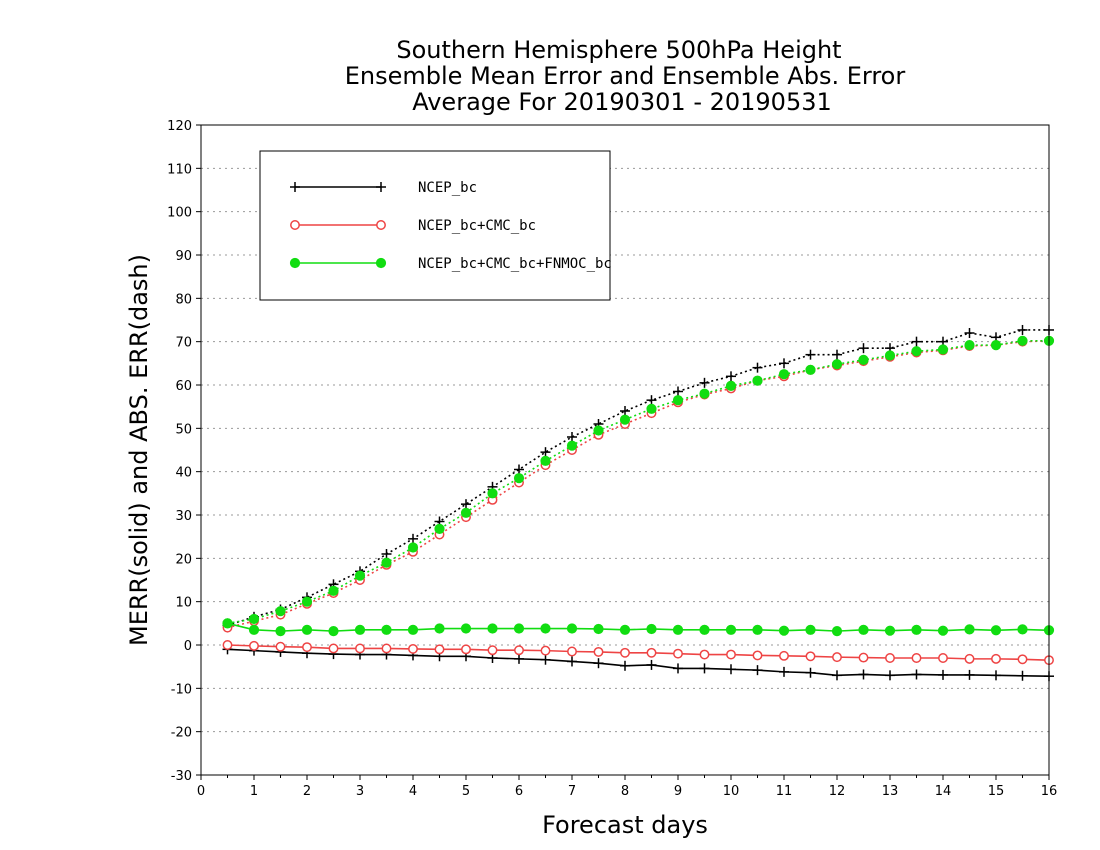 The width and height of the screenshot is (1100, 850). Describe the element at coordinates (622, 102) in the screenshot. I see `title-line-3: Average For 20190301 - 20190531` at that location.